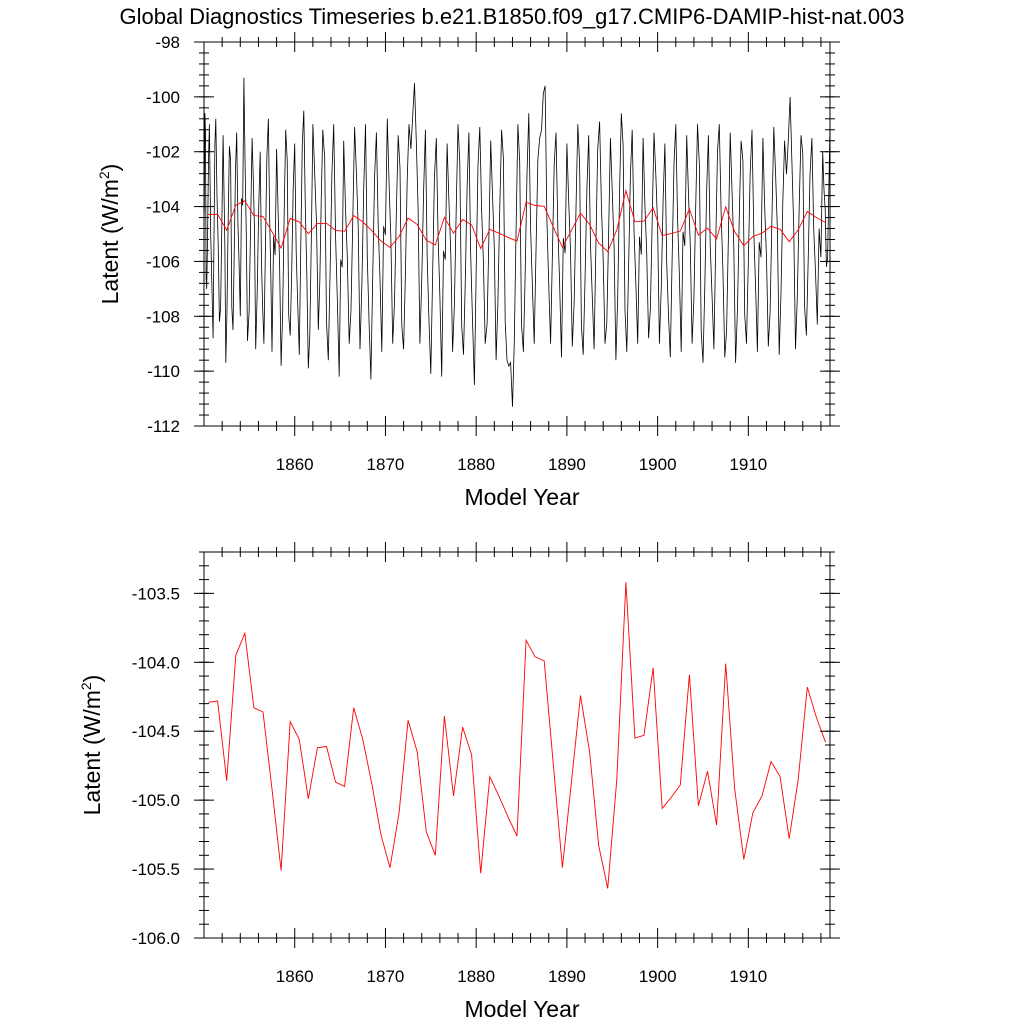 This screenshot has width=1024, height=1024. Describe the element at coordinates (156, 869) in the screenshot. I see `y-tick-label: -105.5` at that location.